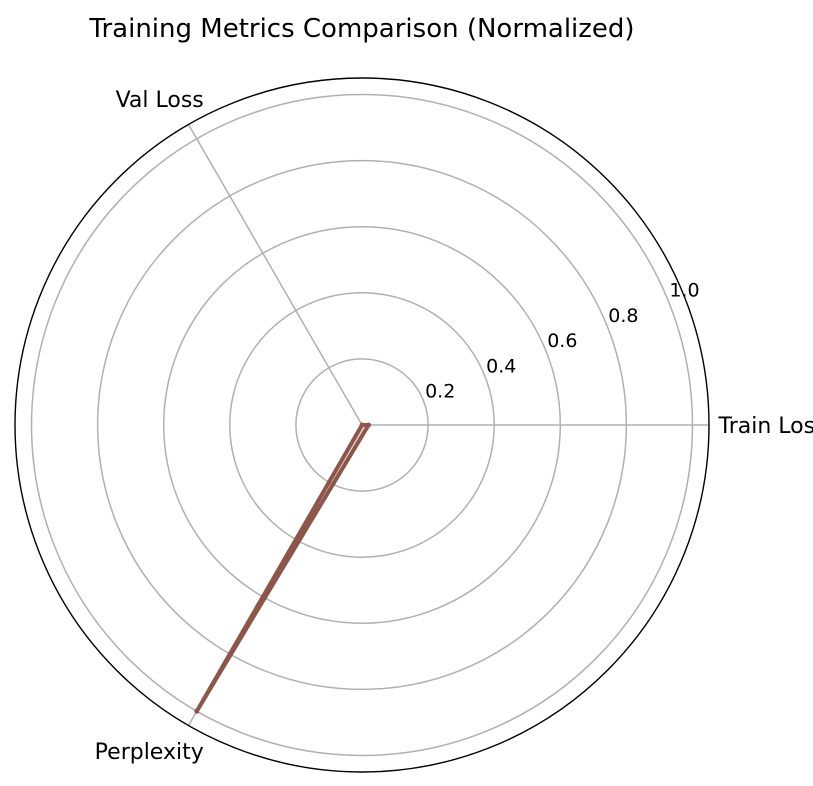  I want to click on radar-series, so click(283, 568).